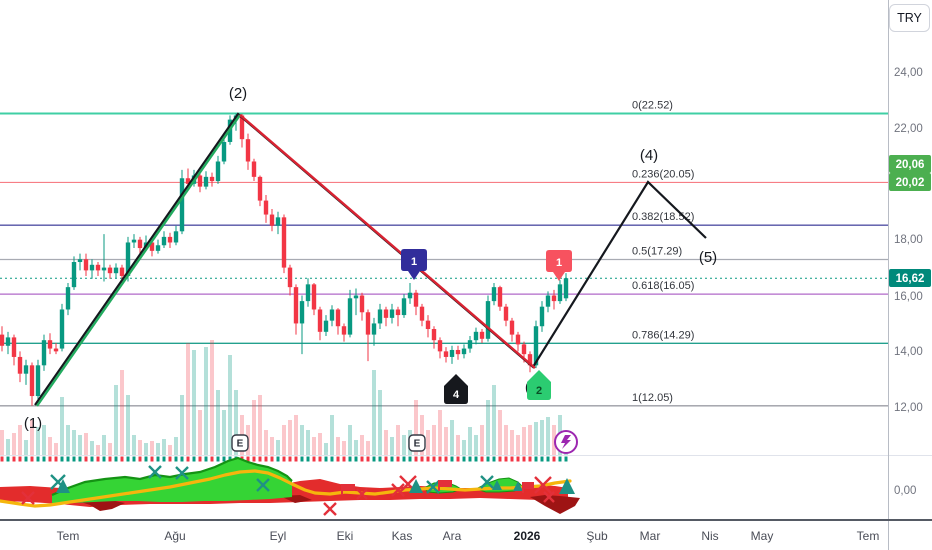 This screenshot has height=550, width=932. What do you see at coordinates (652, 105) in the screenshot?
I see `fib-label: 0(22.52)` at bounding box center [652, 105].